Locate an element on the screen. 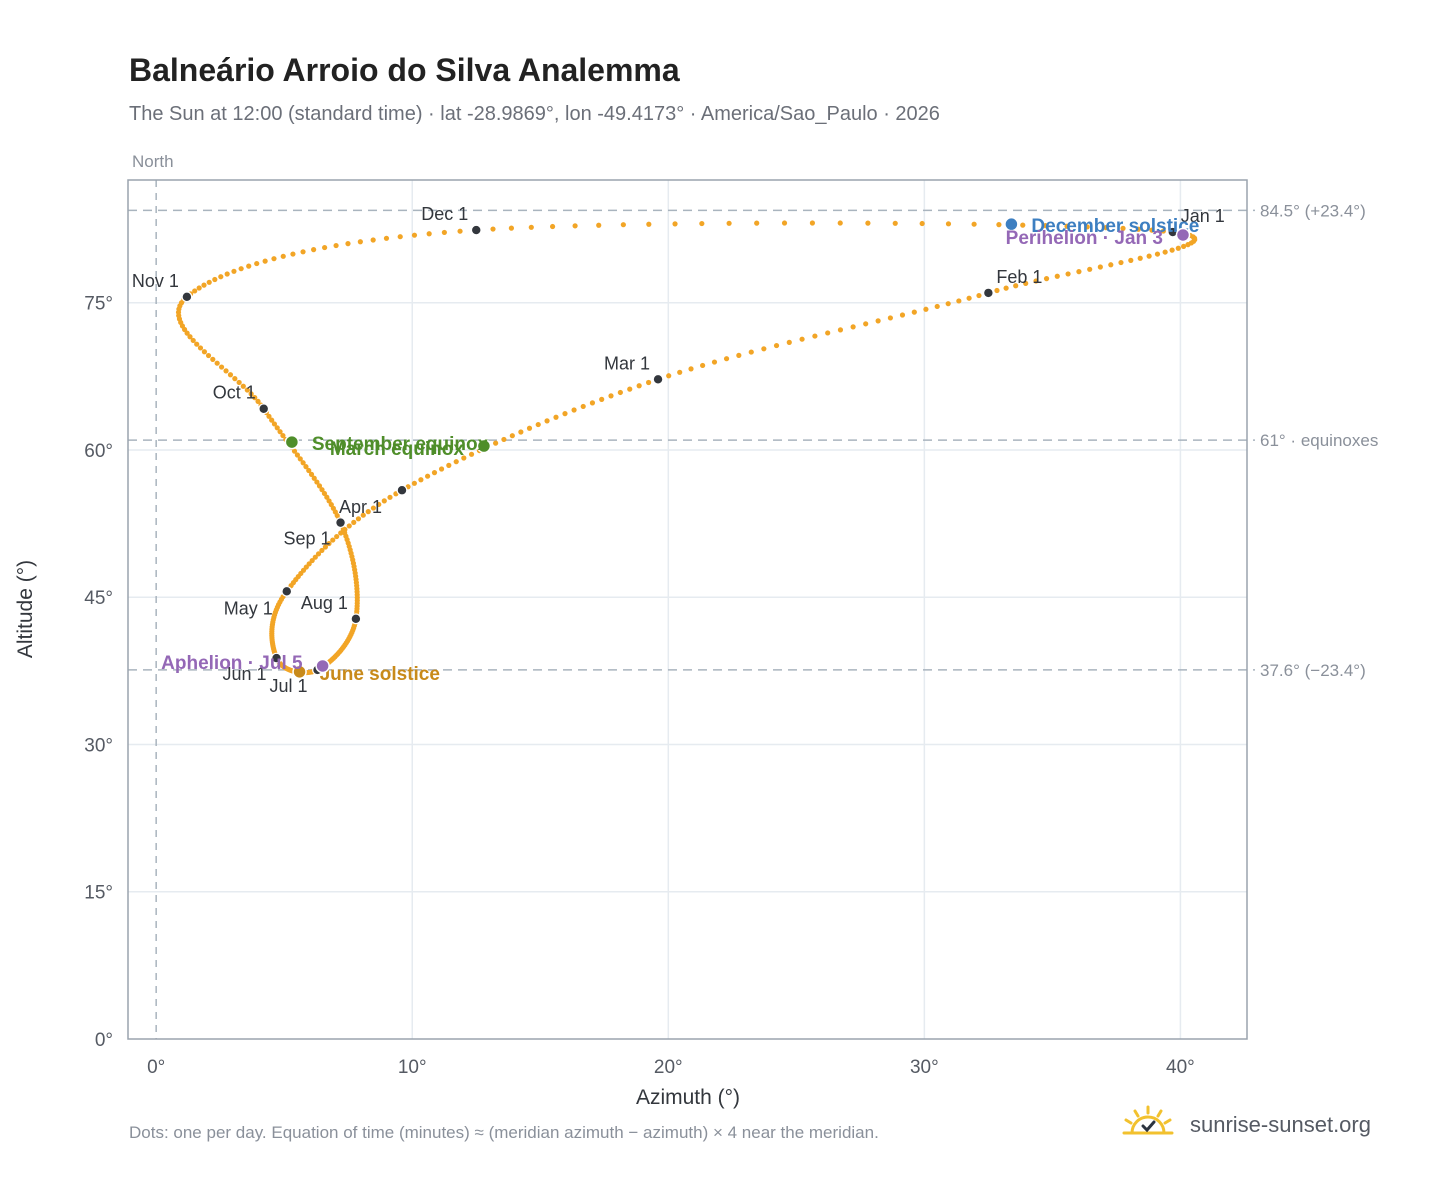 The width and height of the screenshot is (1448, 1188). y-tick-label: 0° is located at coordinates (104, 1040).